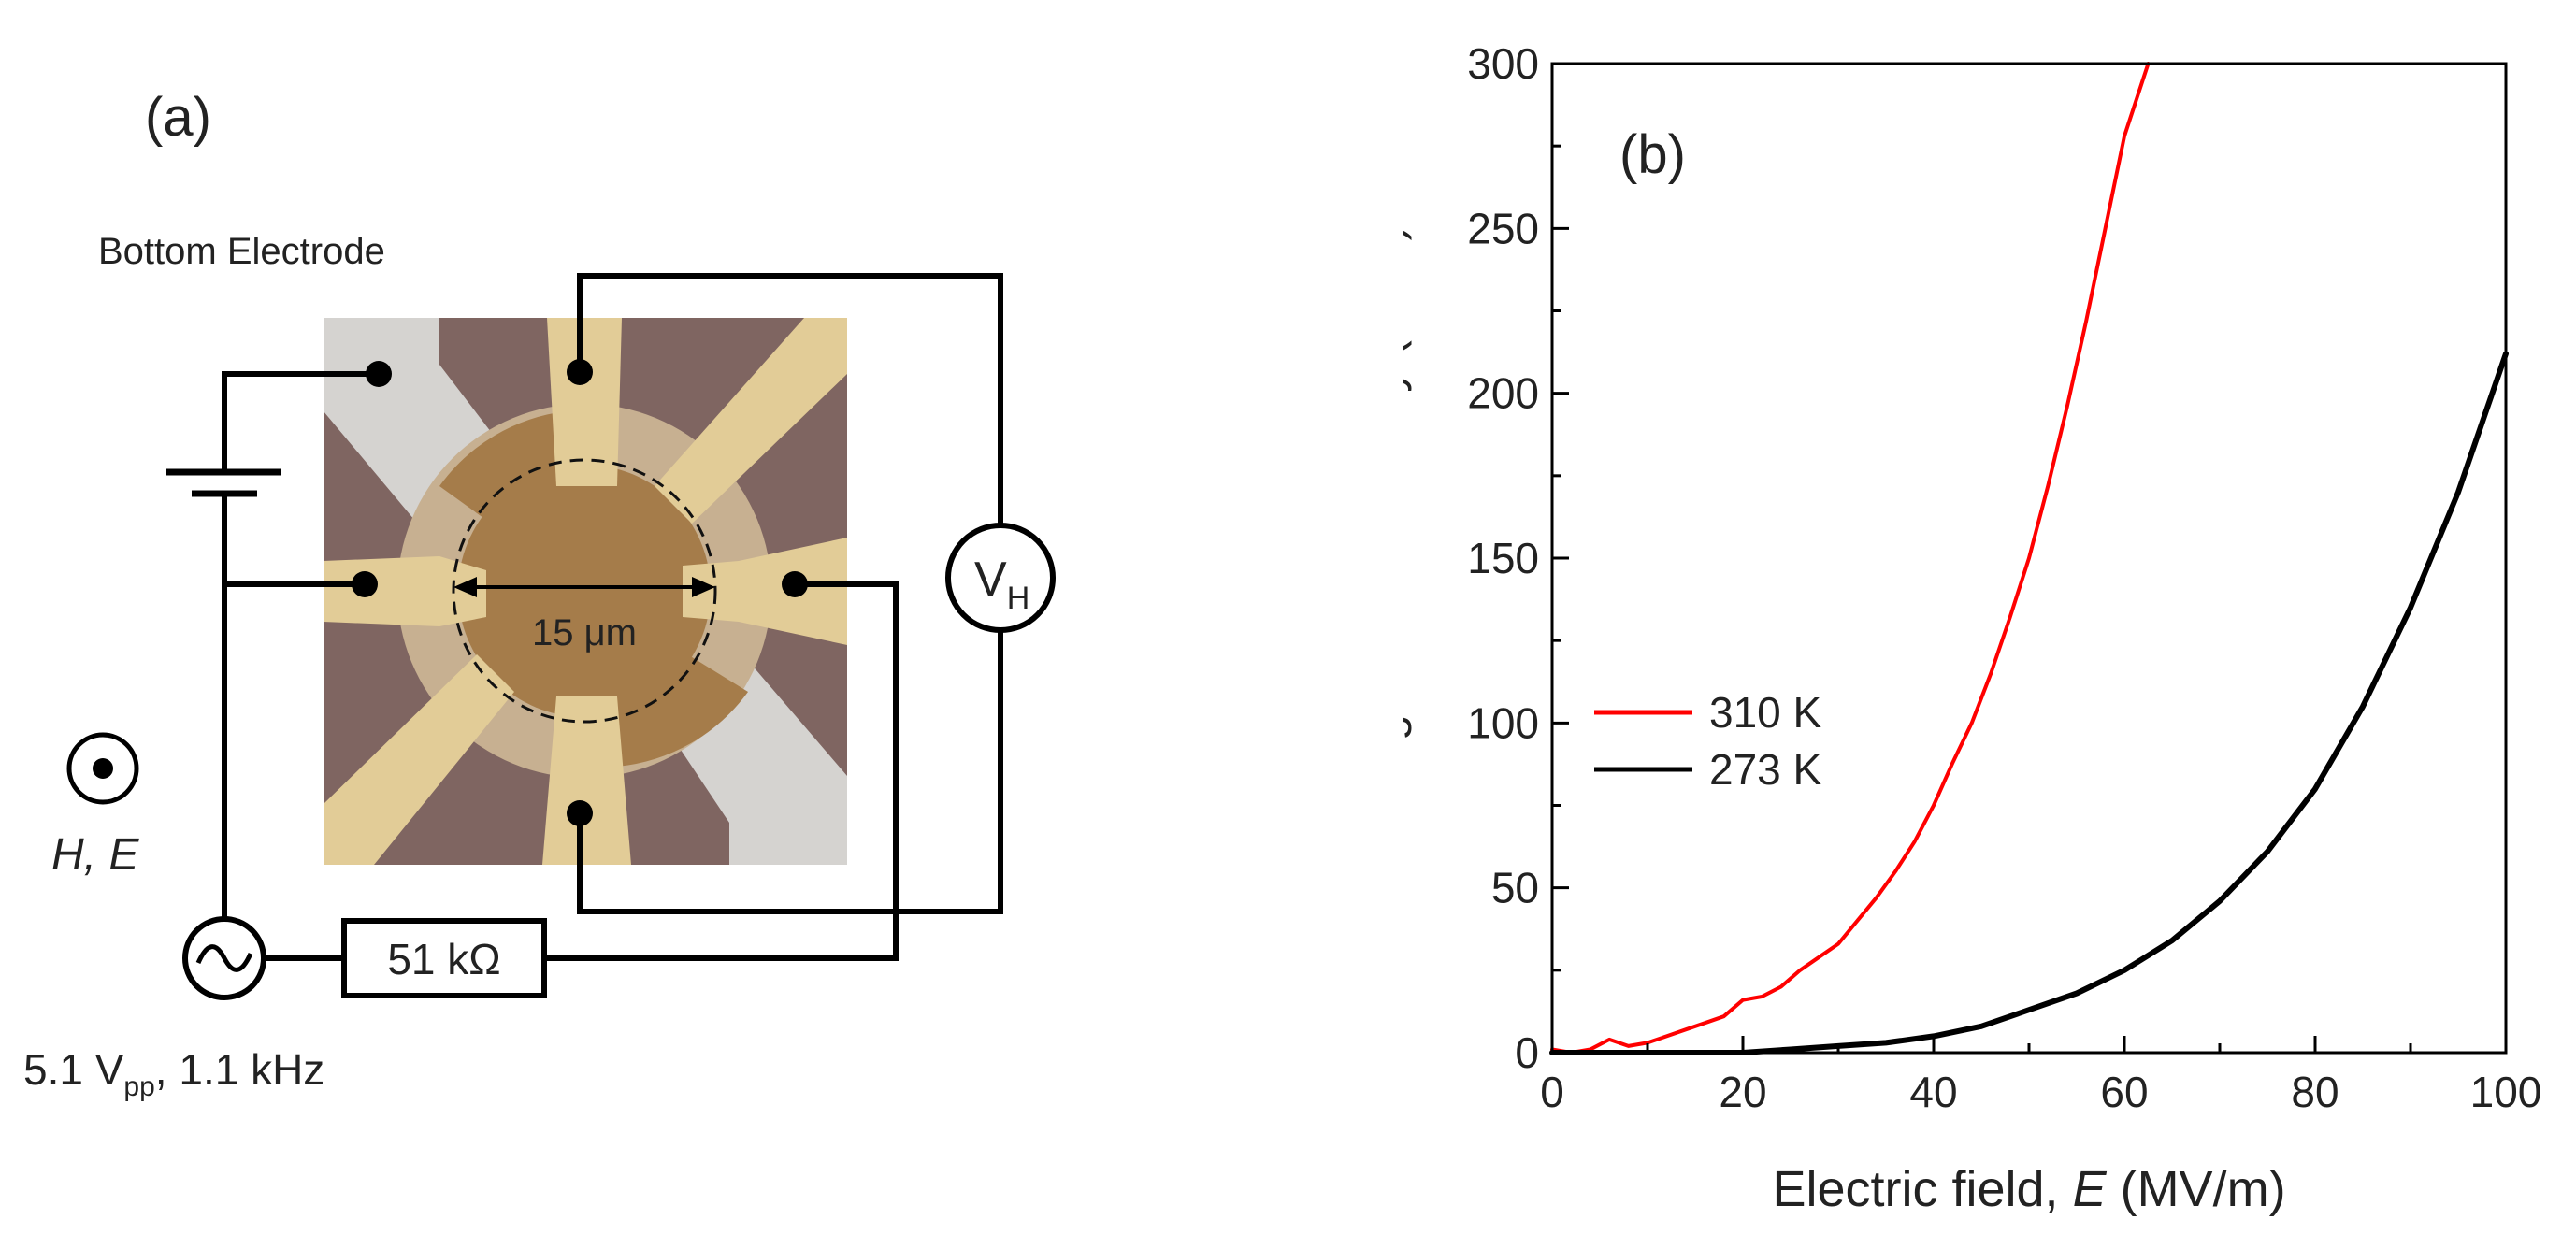 Image resolution: width=2576 pixels, height=1249 pixels. Describe the element at coordinates (1527, 1052) in the screenshot. I see `y-tick-label: 0` at that location.